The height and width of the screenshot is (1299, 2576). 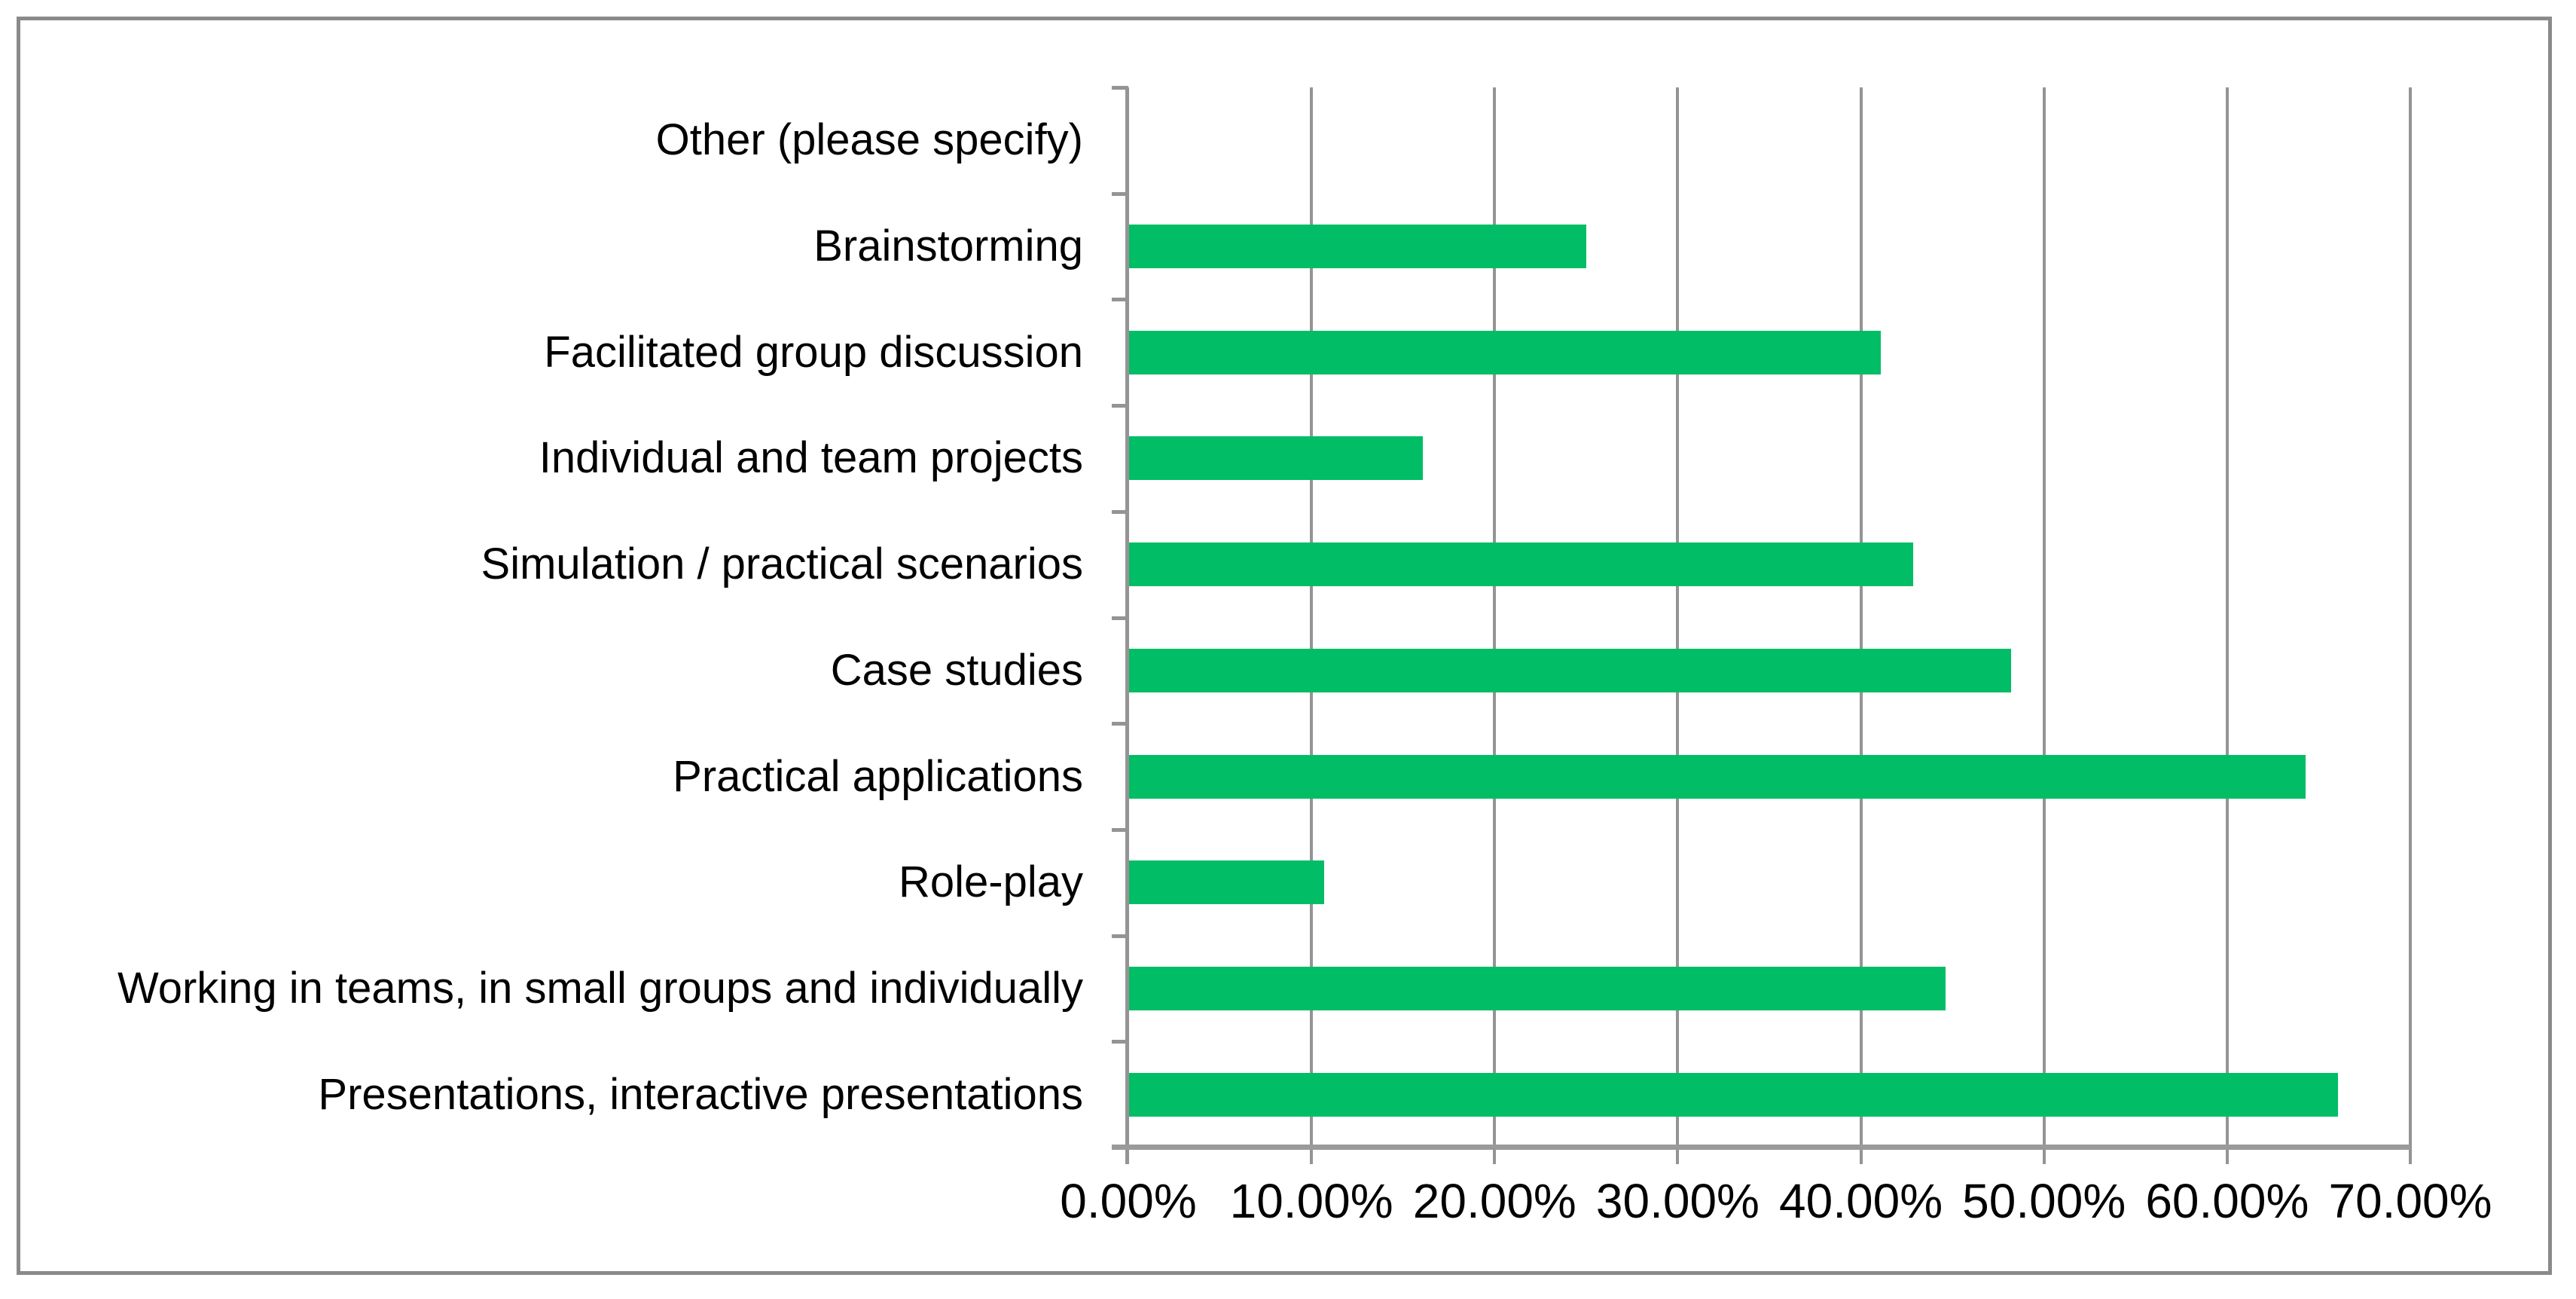 What do you see at coordinates (1861, 626) in the screenshot?
I see `gridline-40pct` at bounding box center [1861, 626].